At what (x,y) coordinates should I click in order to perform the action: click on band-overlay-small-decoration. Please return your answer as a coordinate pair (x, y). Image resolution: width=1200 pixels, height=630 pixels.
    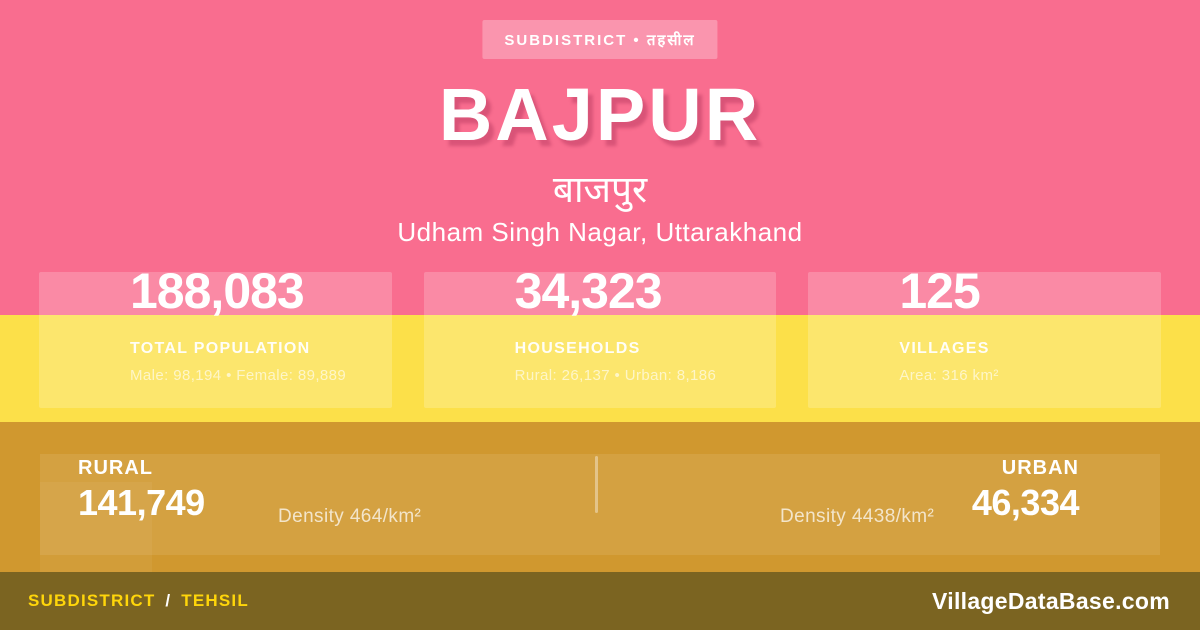
    Looking at the image, I should click on (96, 527).